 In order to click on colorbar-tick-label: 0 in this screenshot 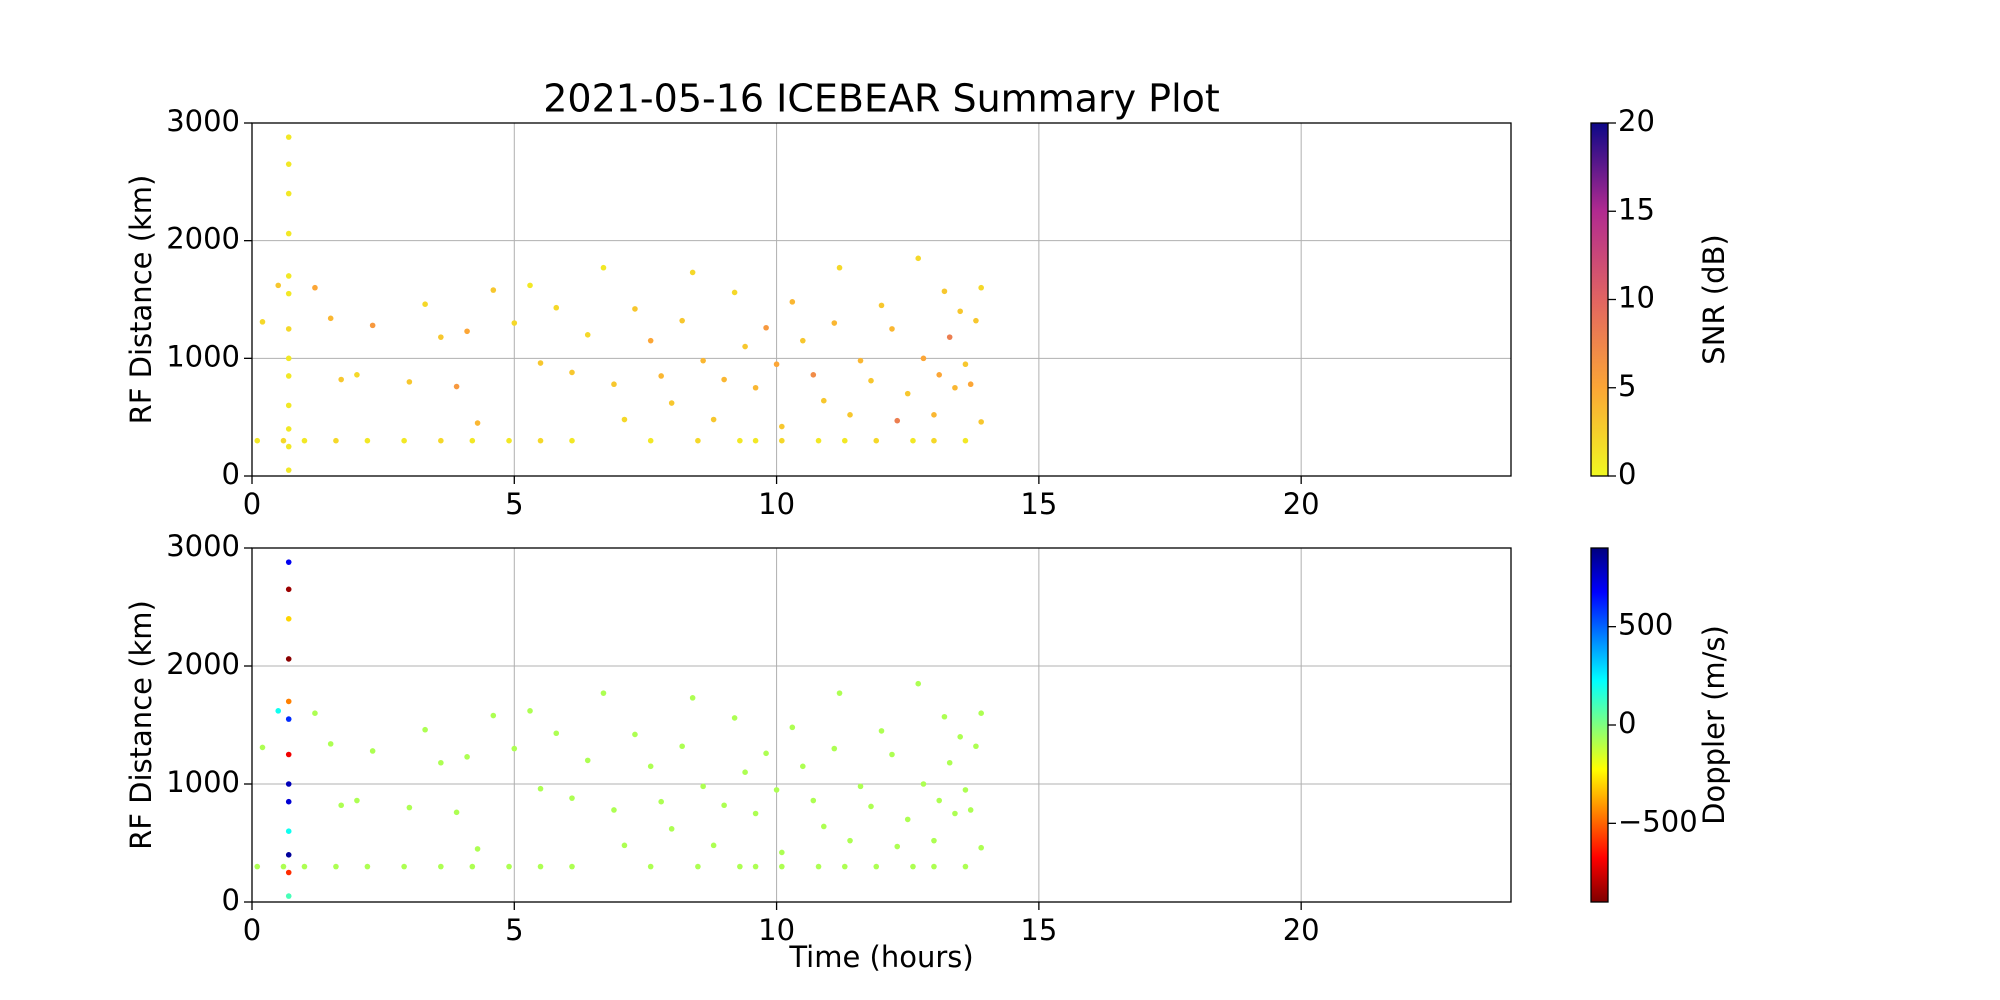, I will do `click(1627, 723)`.